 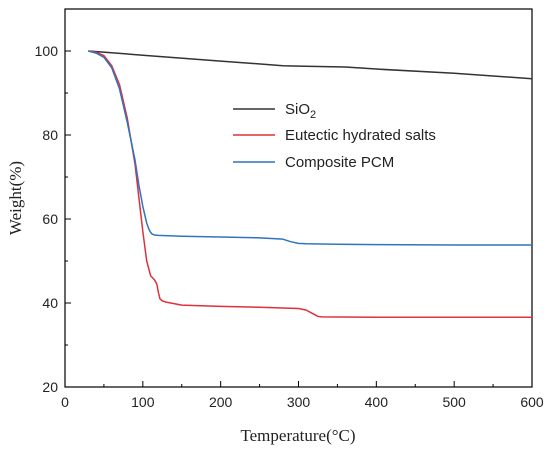 What do you see at coordinates (15, 198) in the screenshot?
I see `y-axis-title: Weight(%)` at bounding box center [15, 198].